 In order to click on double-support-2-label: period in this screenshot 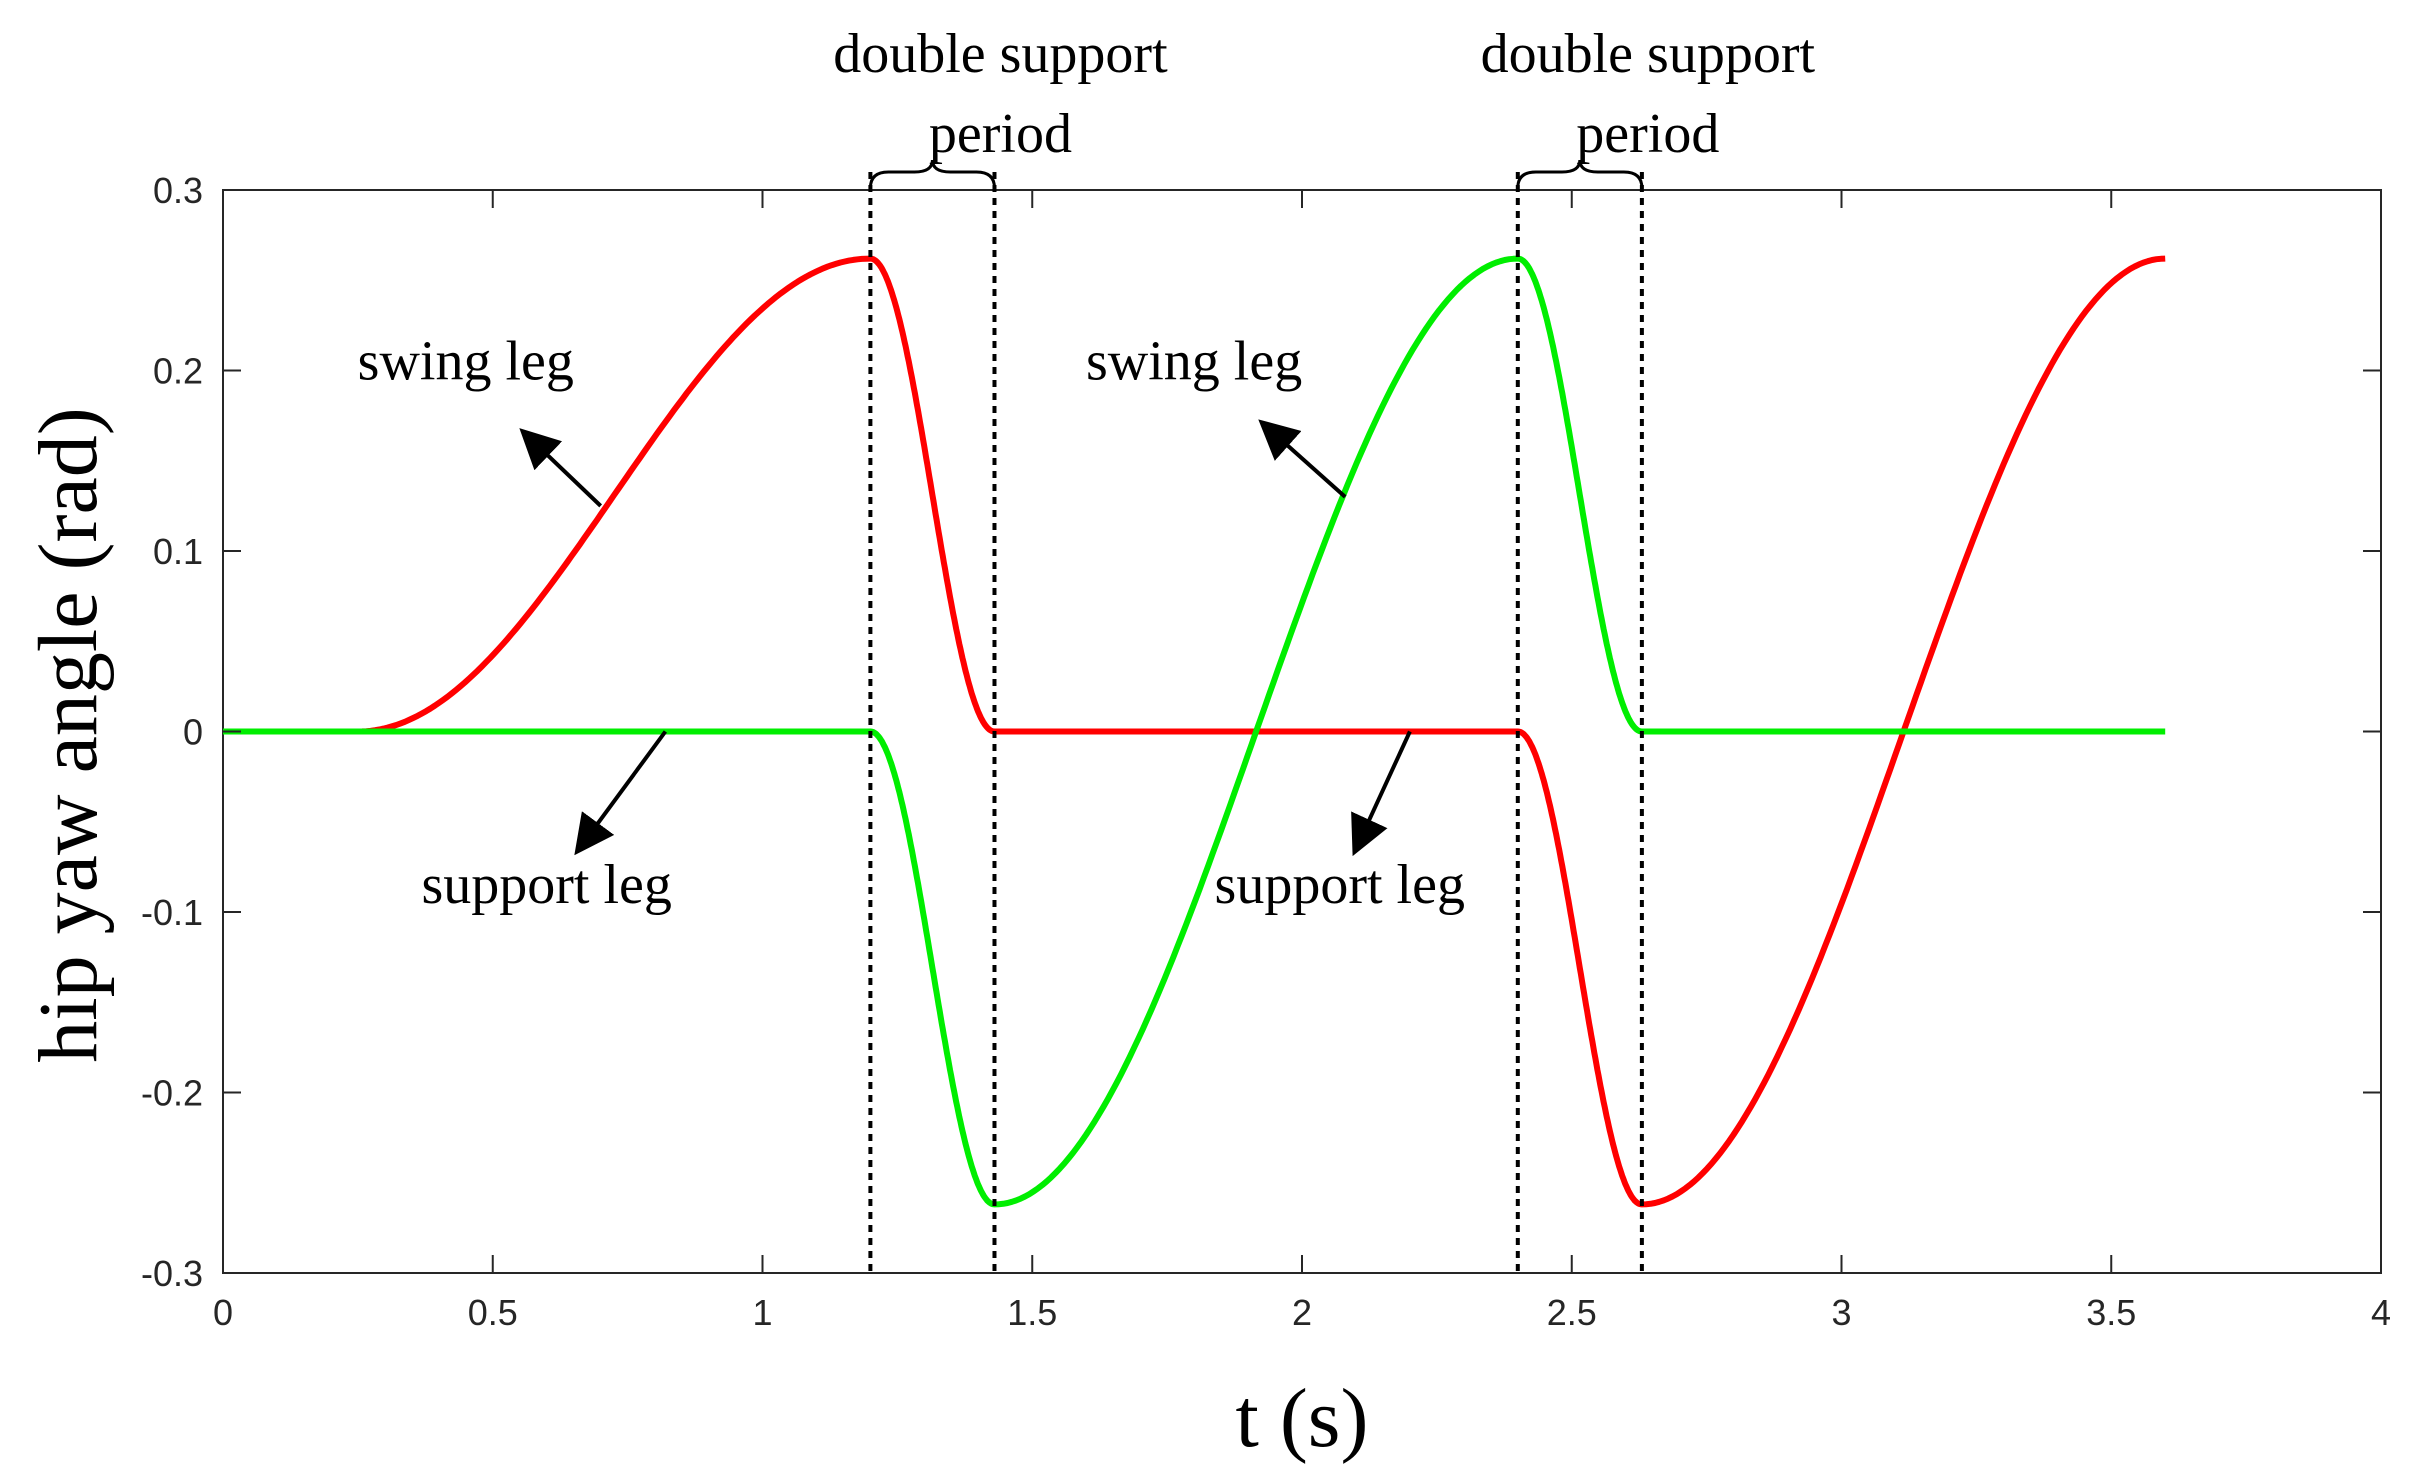, I will do `click(1647, 134)`.